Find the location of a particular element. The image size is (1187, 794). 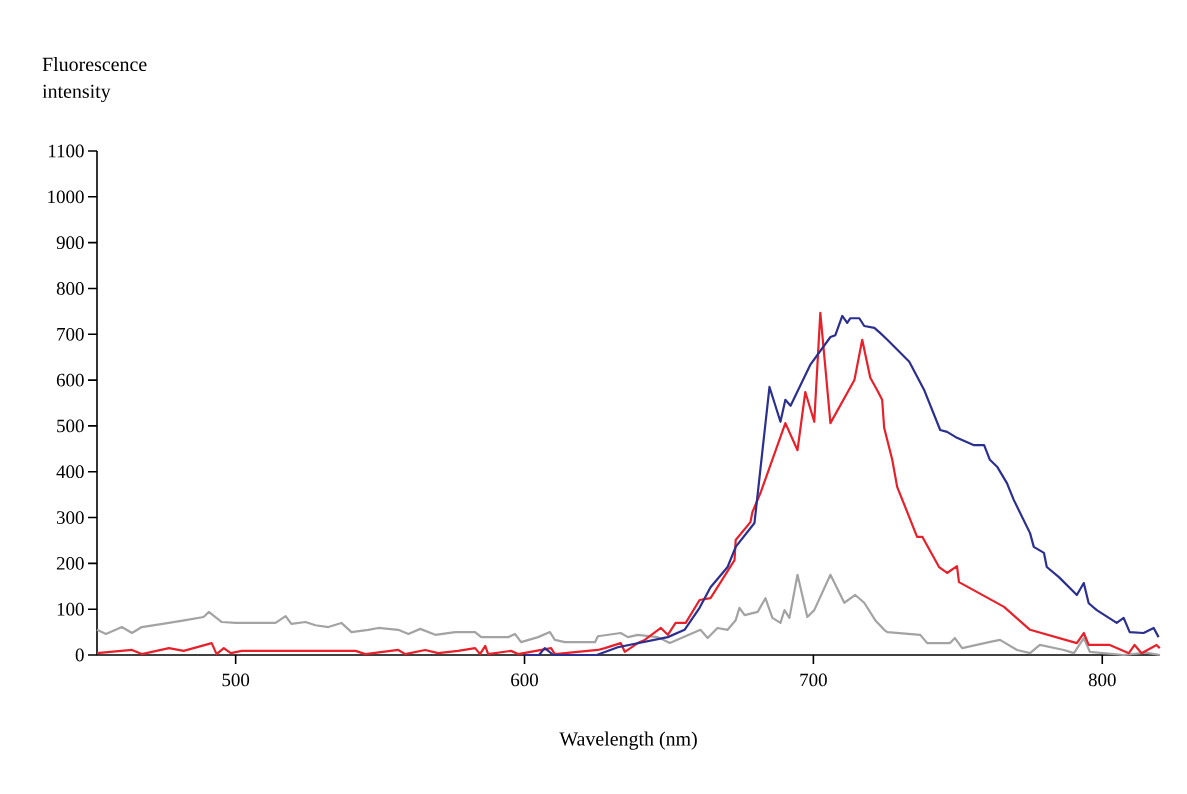

x-tick-label: 500 is located at coordinates (236, 680).